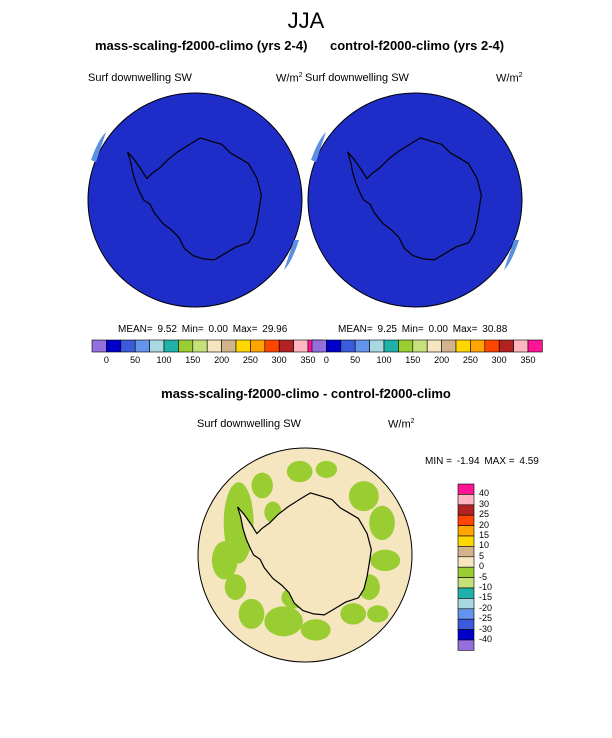 The width and height of the screenshot is (612, 738). I want to click on colorbar-left-tick-label: 150, so click(193, 360).